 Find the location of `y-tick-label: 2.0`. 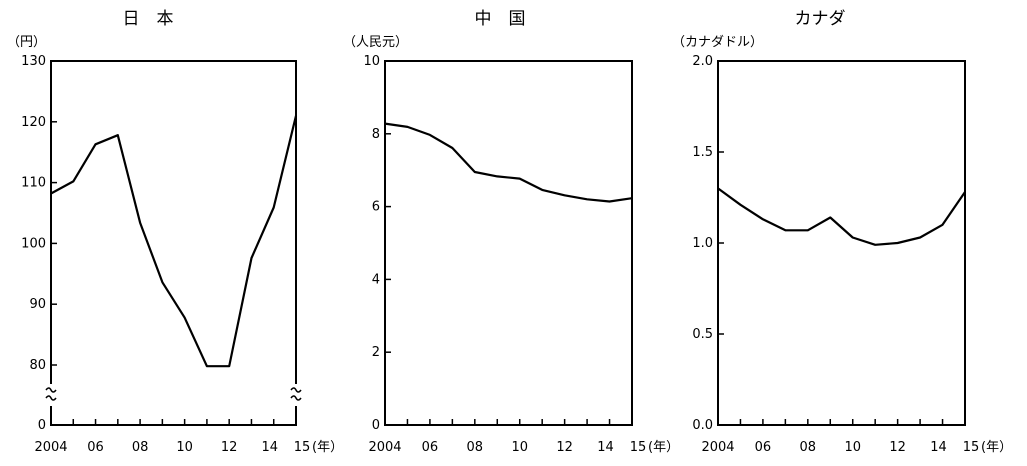

y-tick-label: 2.0 is located at coordinates (702, 61).